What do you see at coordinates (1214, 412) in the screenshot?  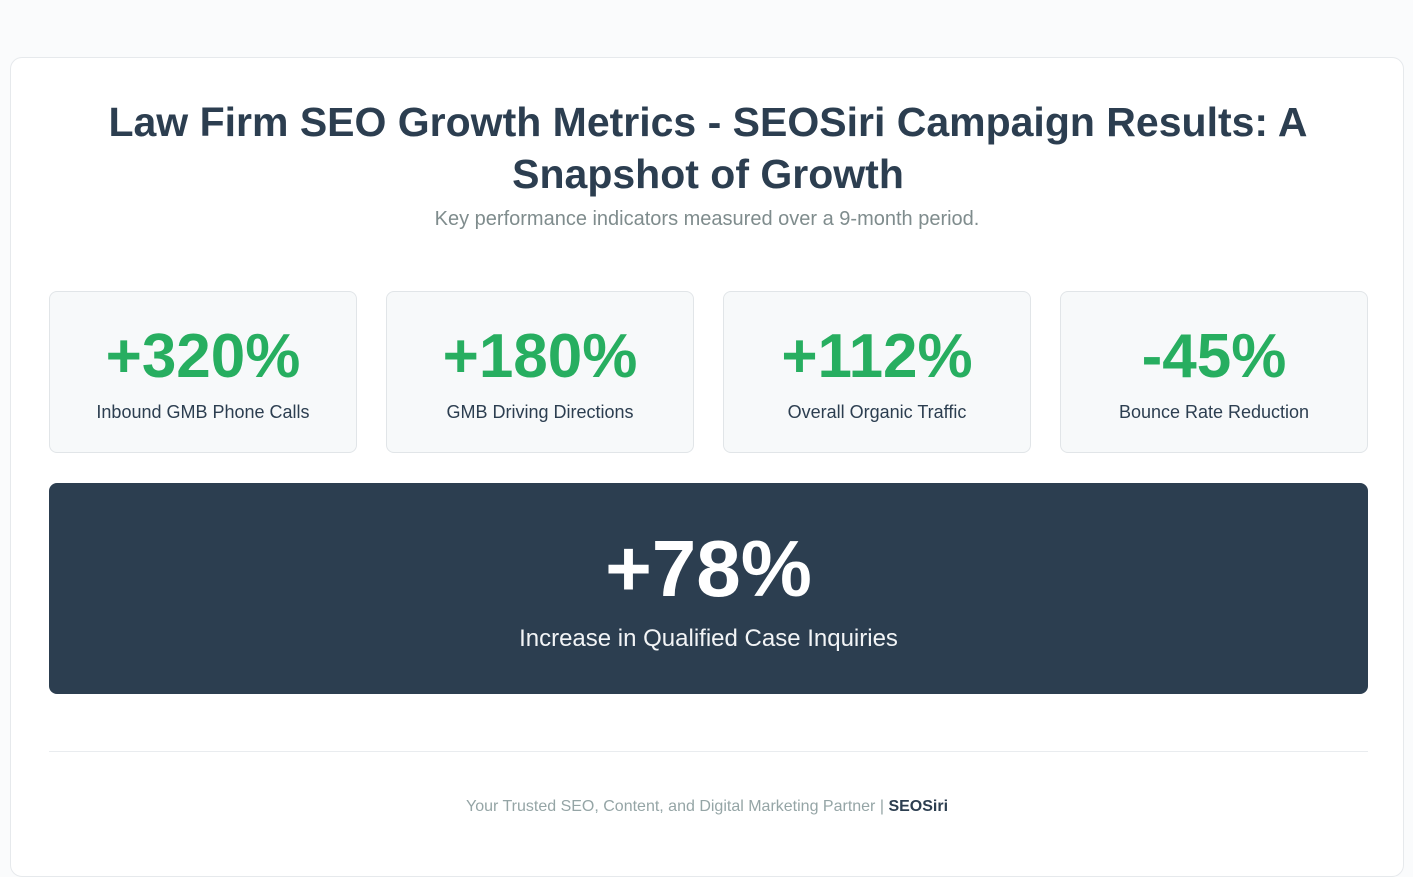 I see `metric-label: Bounce Rate Reduction` at bounding box center [1214, 412].